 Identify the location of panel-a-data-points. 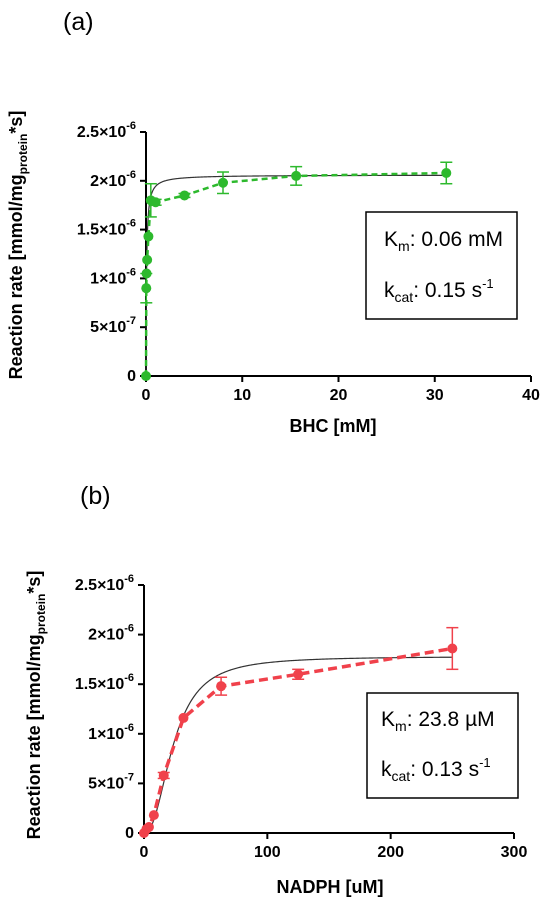
(296, 271).